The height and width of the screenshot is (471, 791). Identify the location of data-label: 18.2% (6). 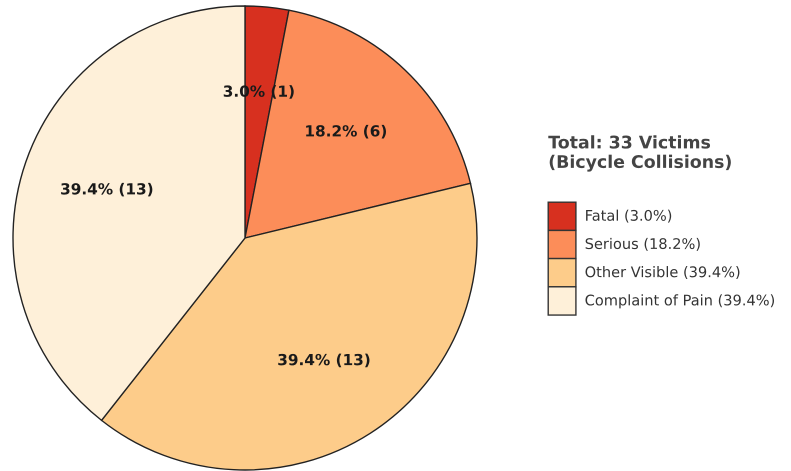
(346, 131).